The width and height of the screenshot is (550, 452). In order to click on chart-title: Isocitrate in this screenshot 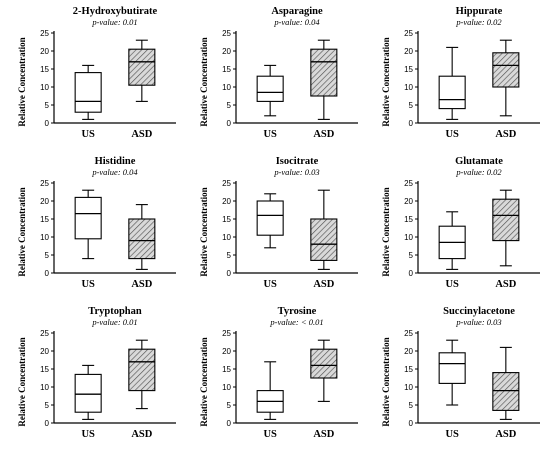, I will do `click(297, 161)`.